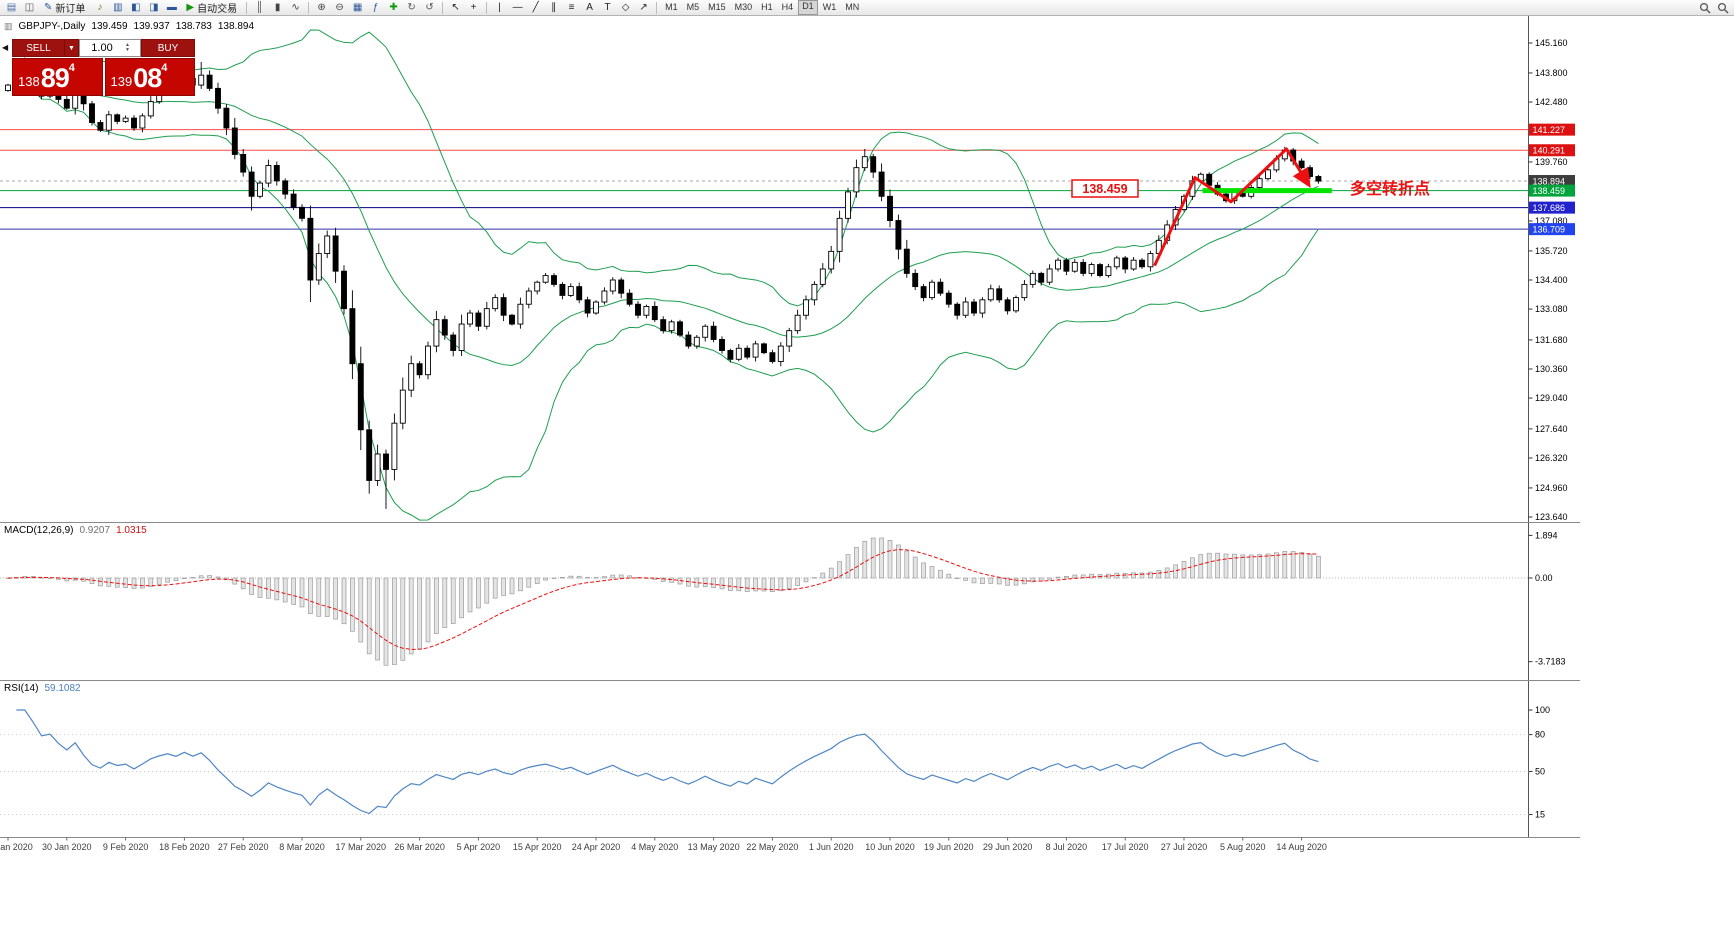 The height and width of the screenshot is (942, 1734). I want to click on svg-text: 134.400, so click(1551, 280).